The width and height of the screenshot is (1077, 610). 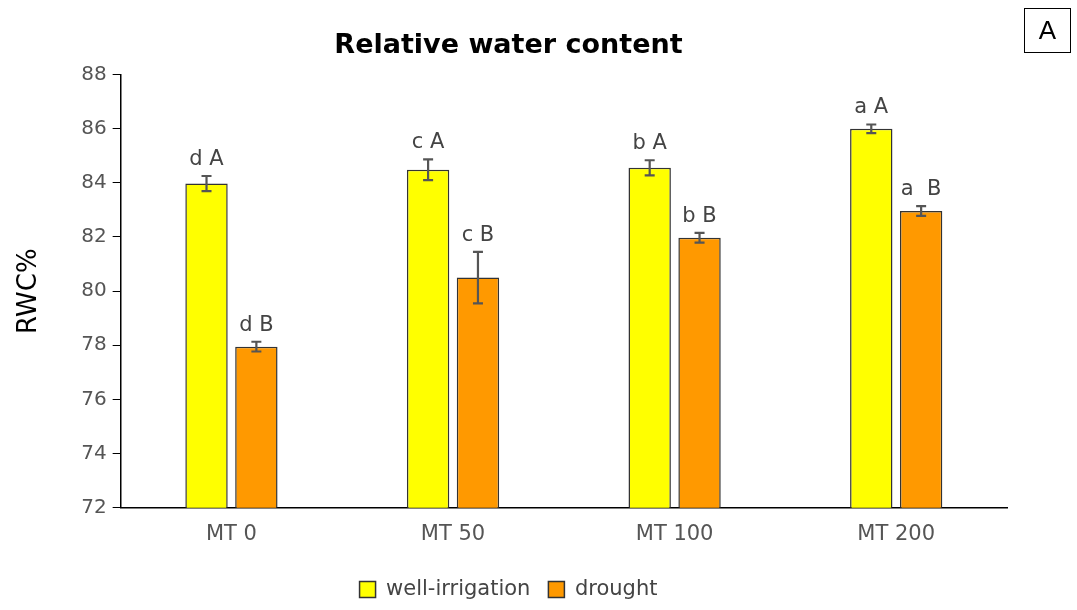 What do you see at coordinates (94, 397) in the screenshot?
I see `y-tick-label: 76` at bounding box center [94, 397].